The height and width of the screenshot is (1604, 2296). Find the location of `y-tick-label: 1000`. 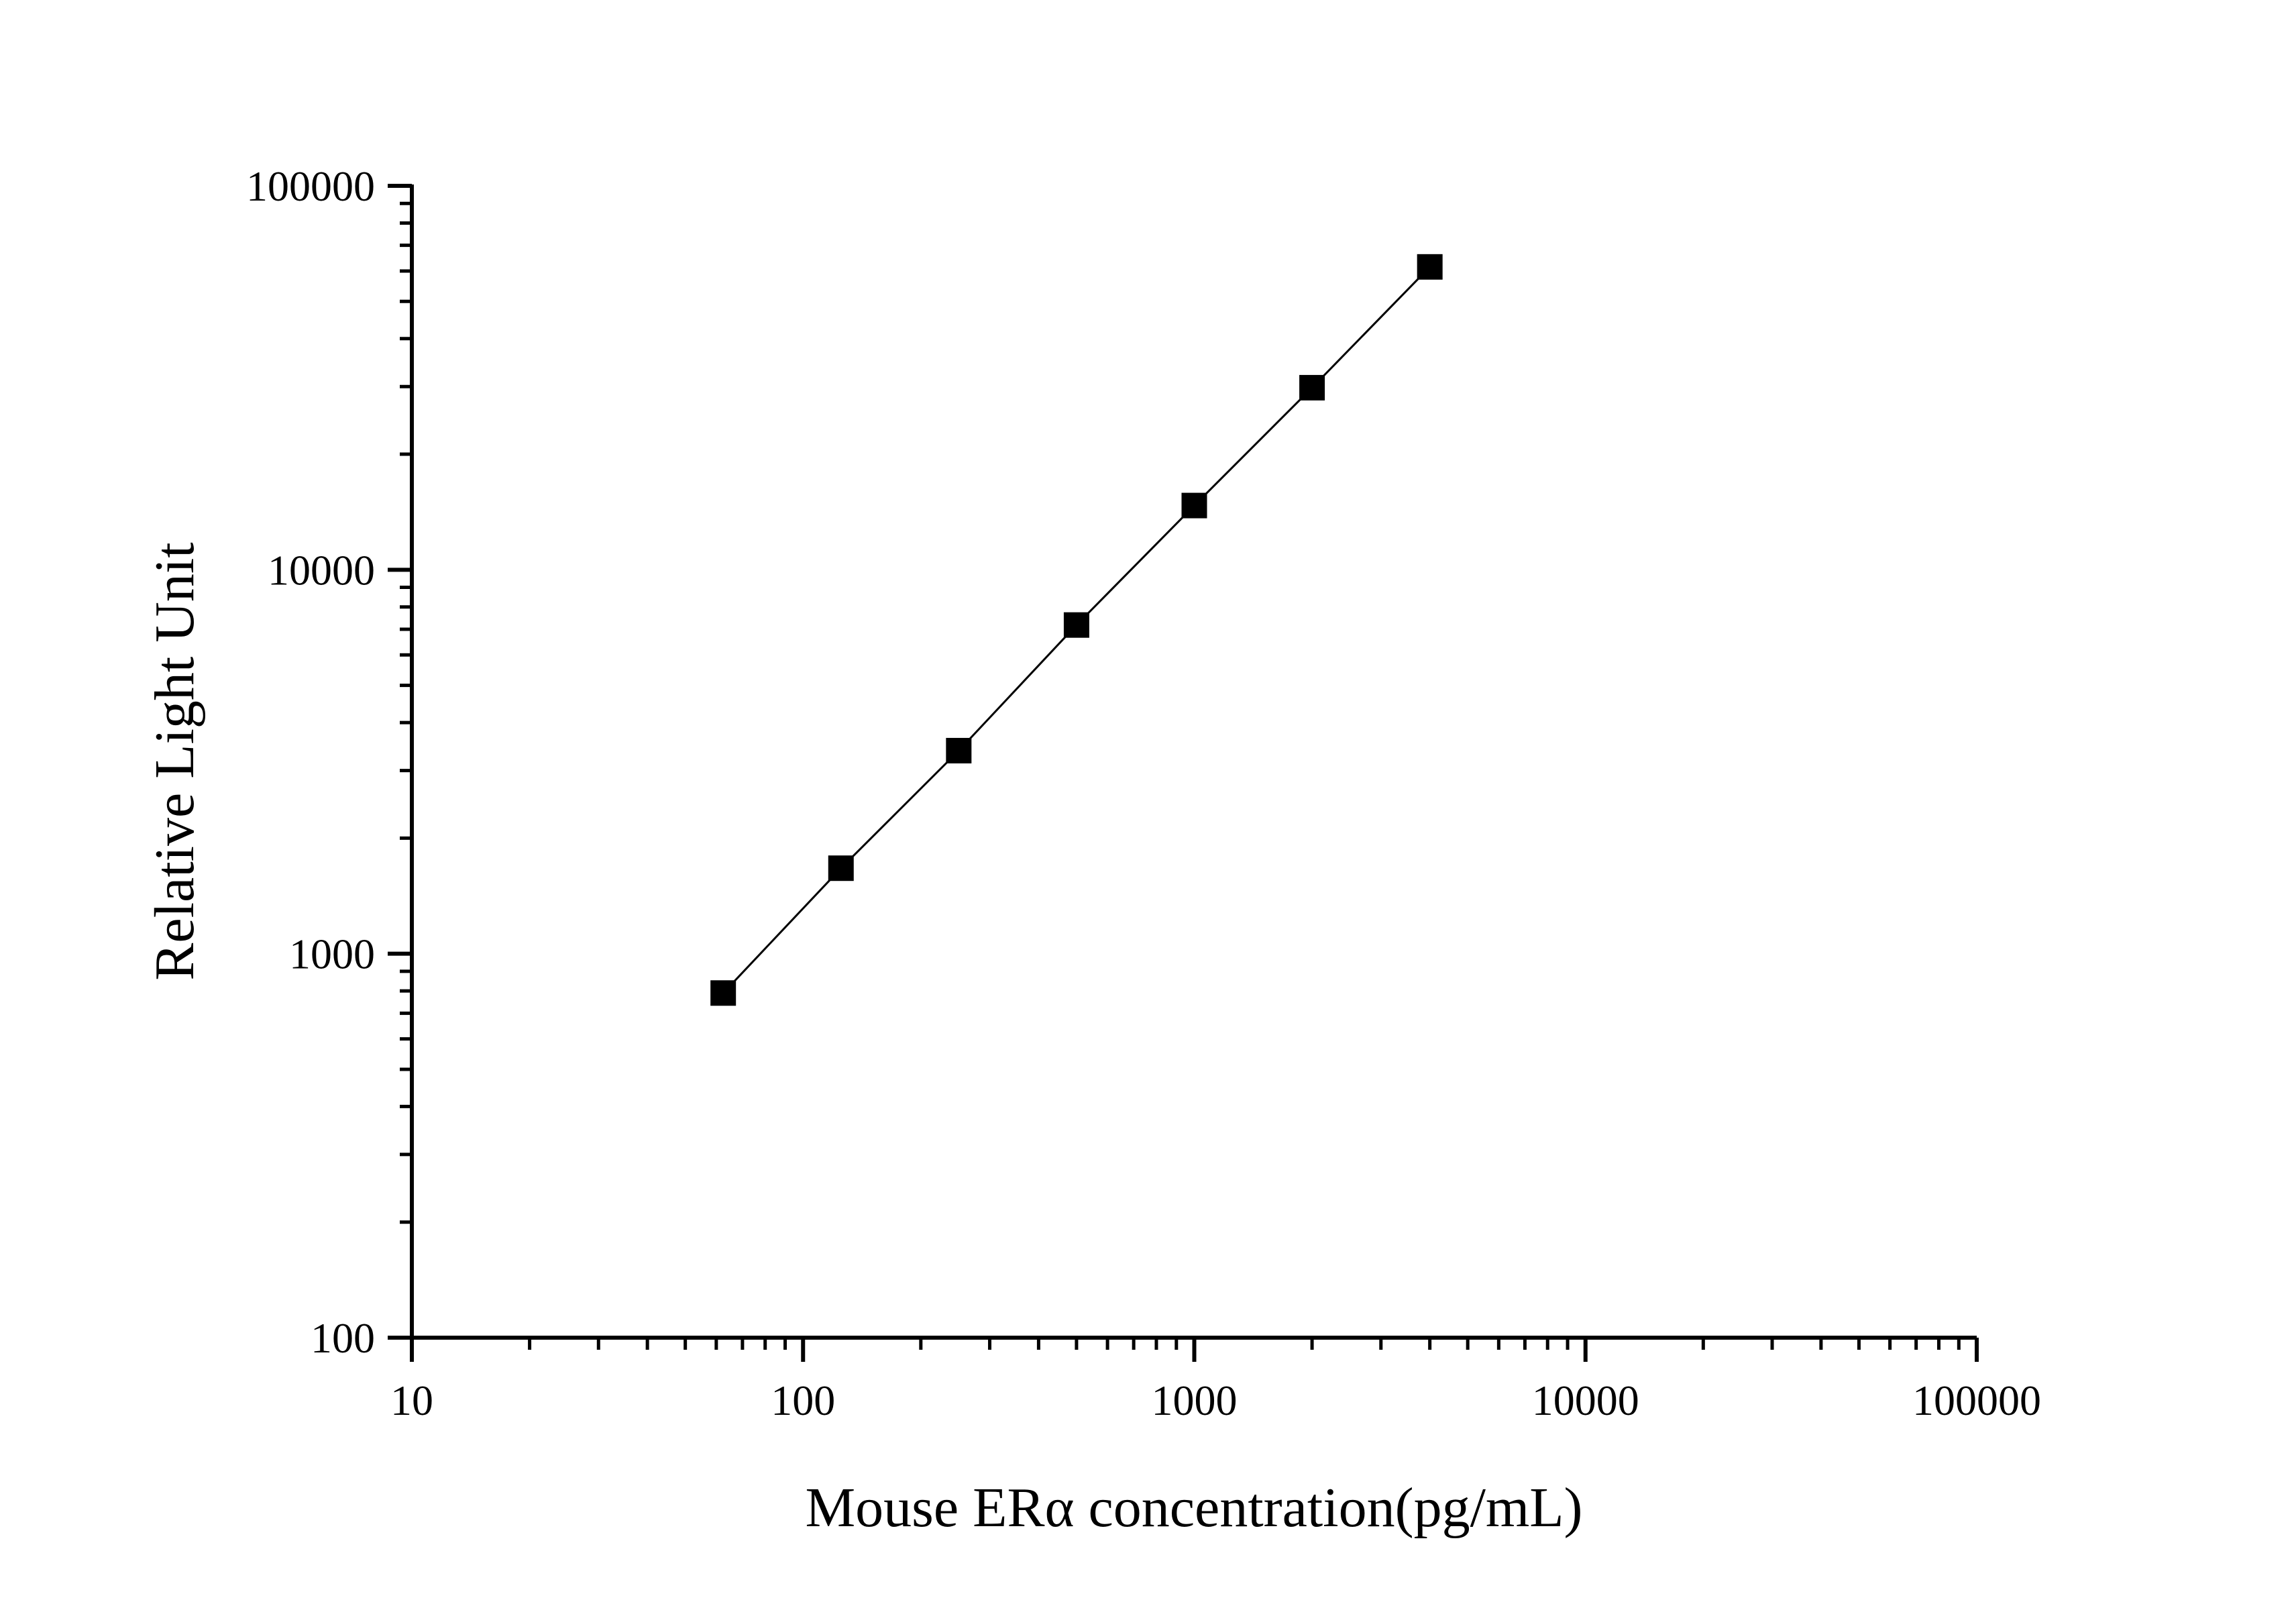

y-tick-label: 1000 is located at coordinates (332, 954).